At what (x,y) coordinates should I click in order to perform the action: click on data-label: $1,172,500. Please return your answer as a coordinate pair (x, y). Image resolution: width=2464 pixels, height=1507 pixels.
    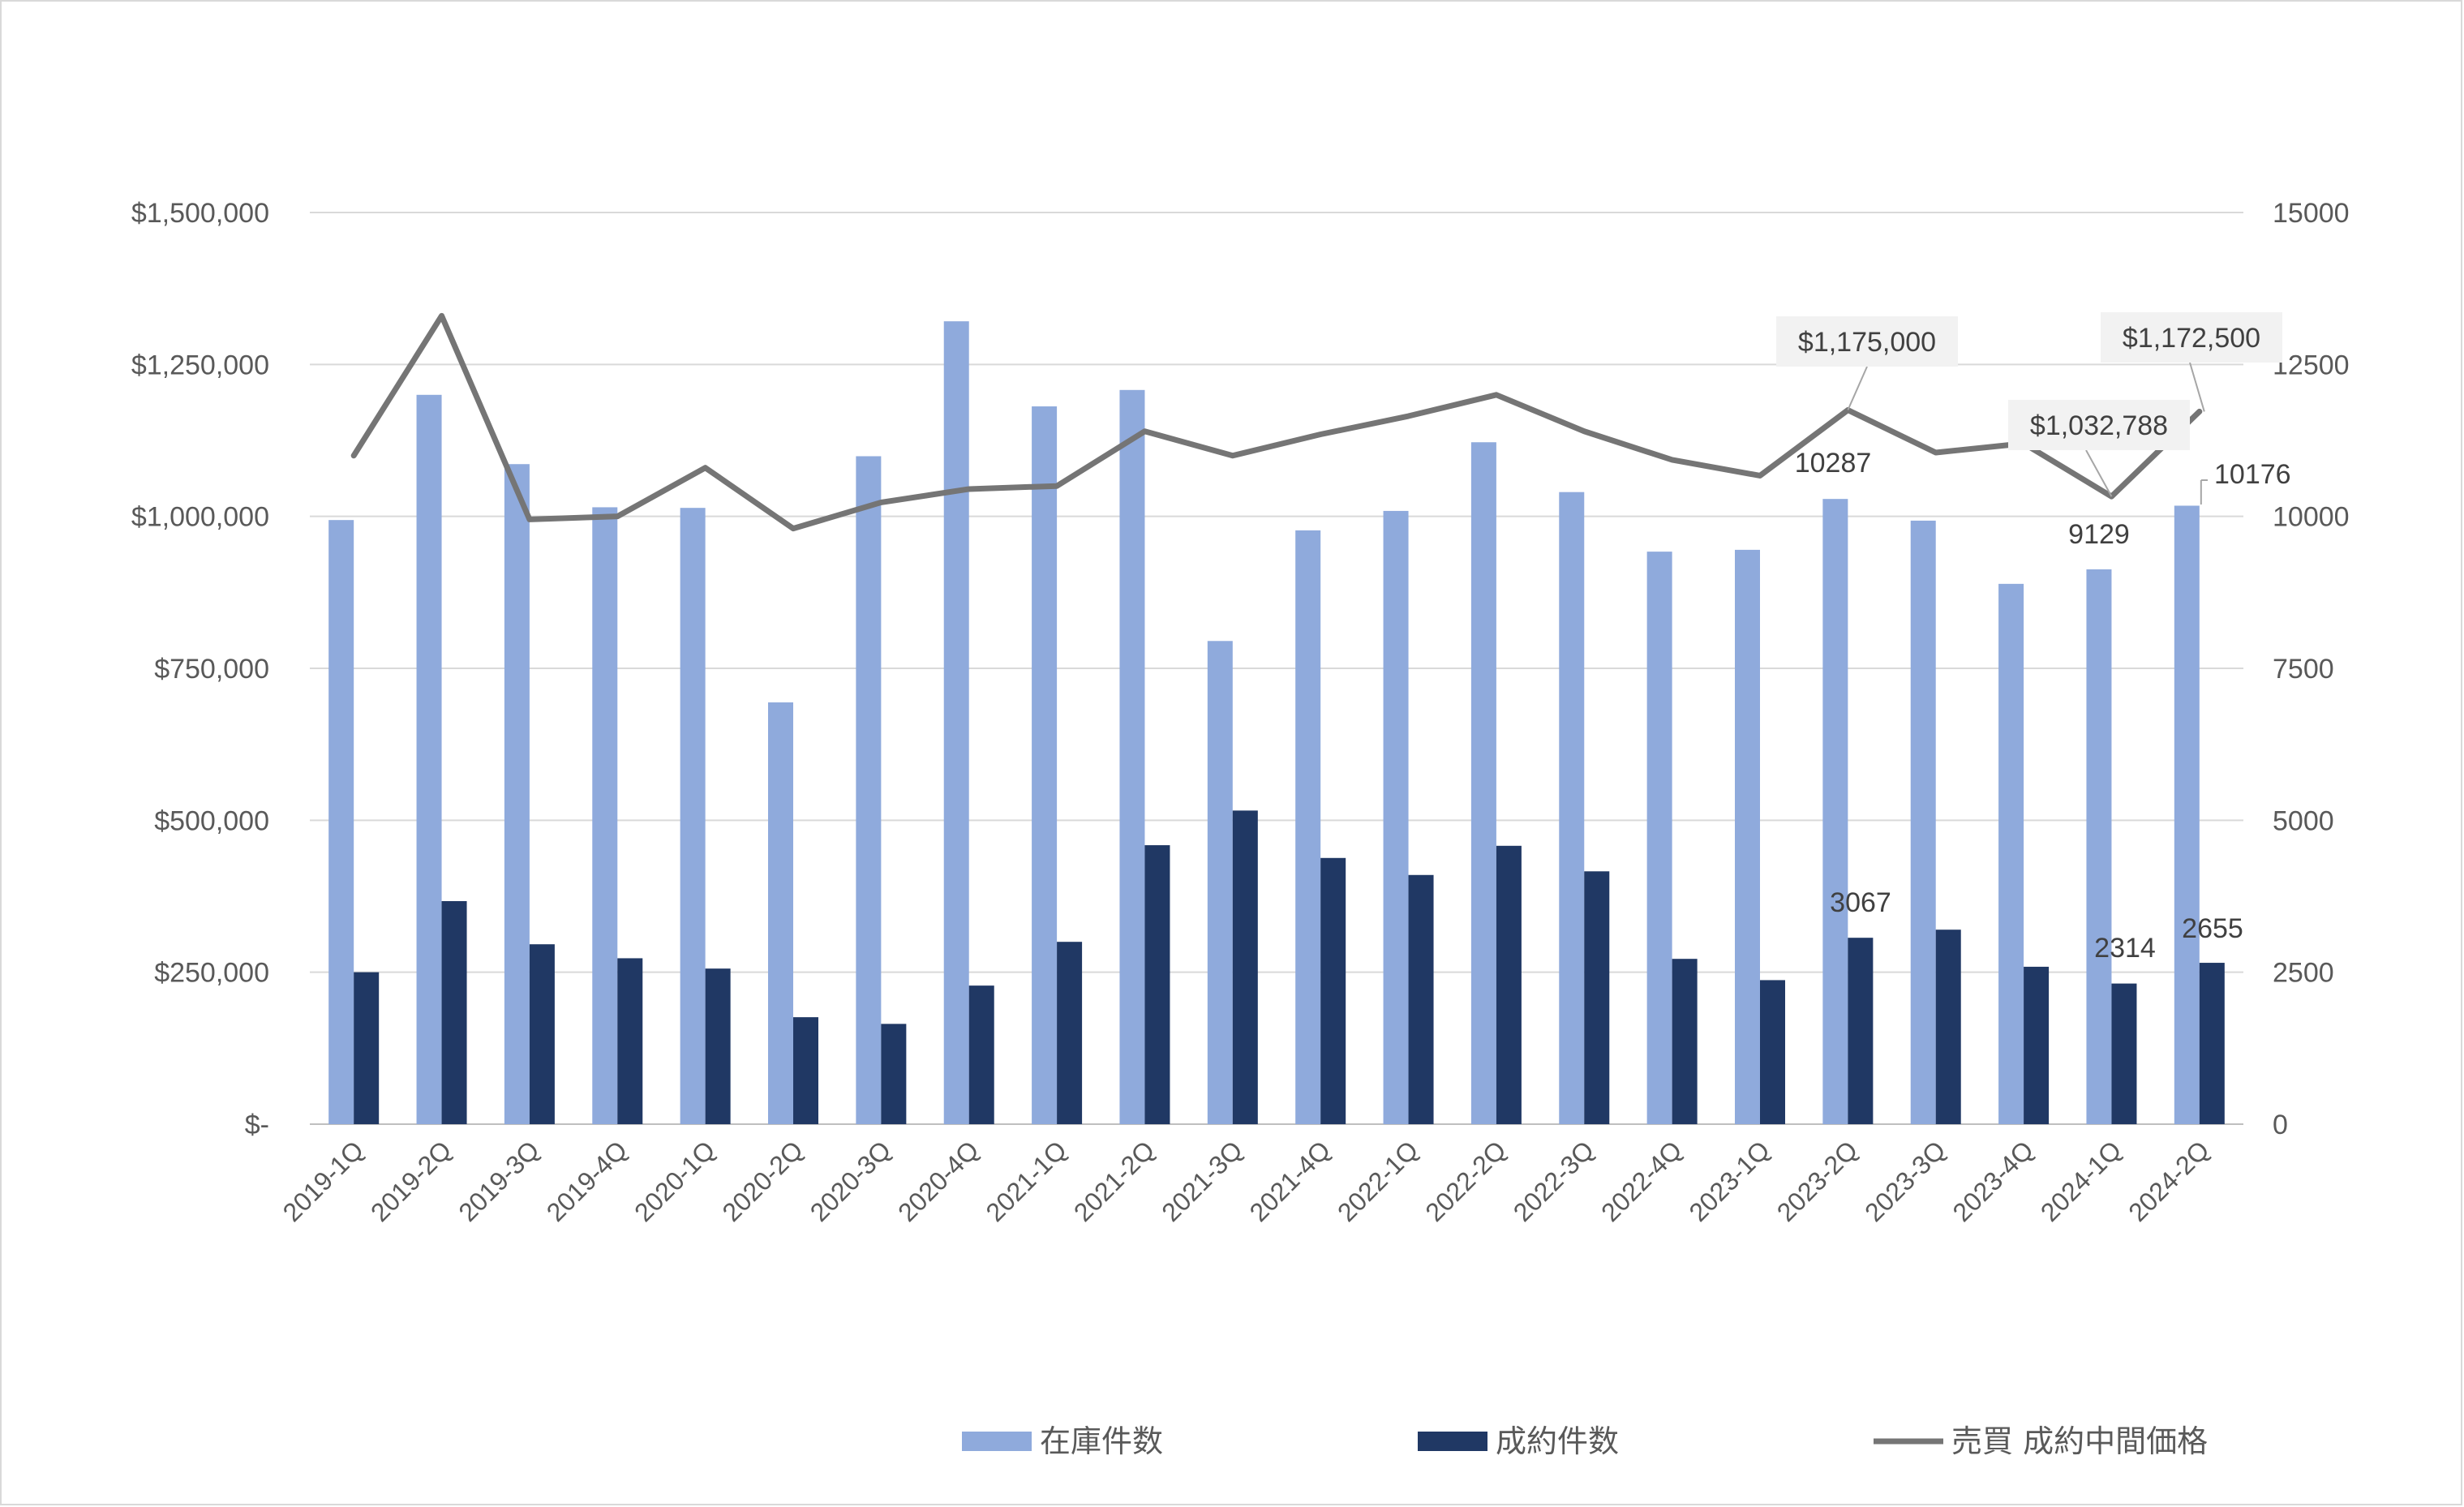
    Looking at the image, I should click on (2191, 338).